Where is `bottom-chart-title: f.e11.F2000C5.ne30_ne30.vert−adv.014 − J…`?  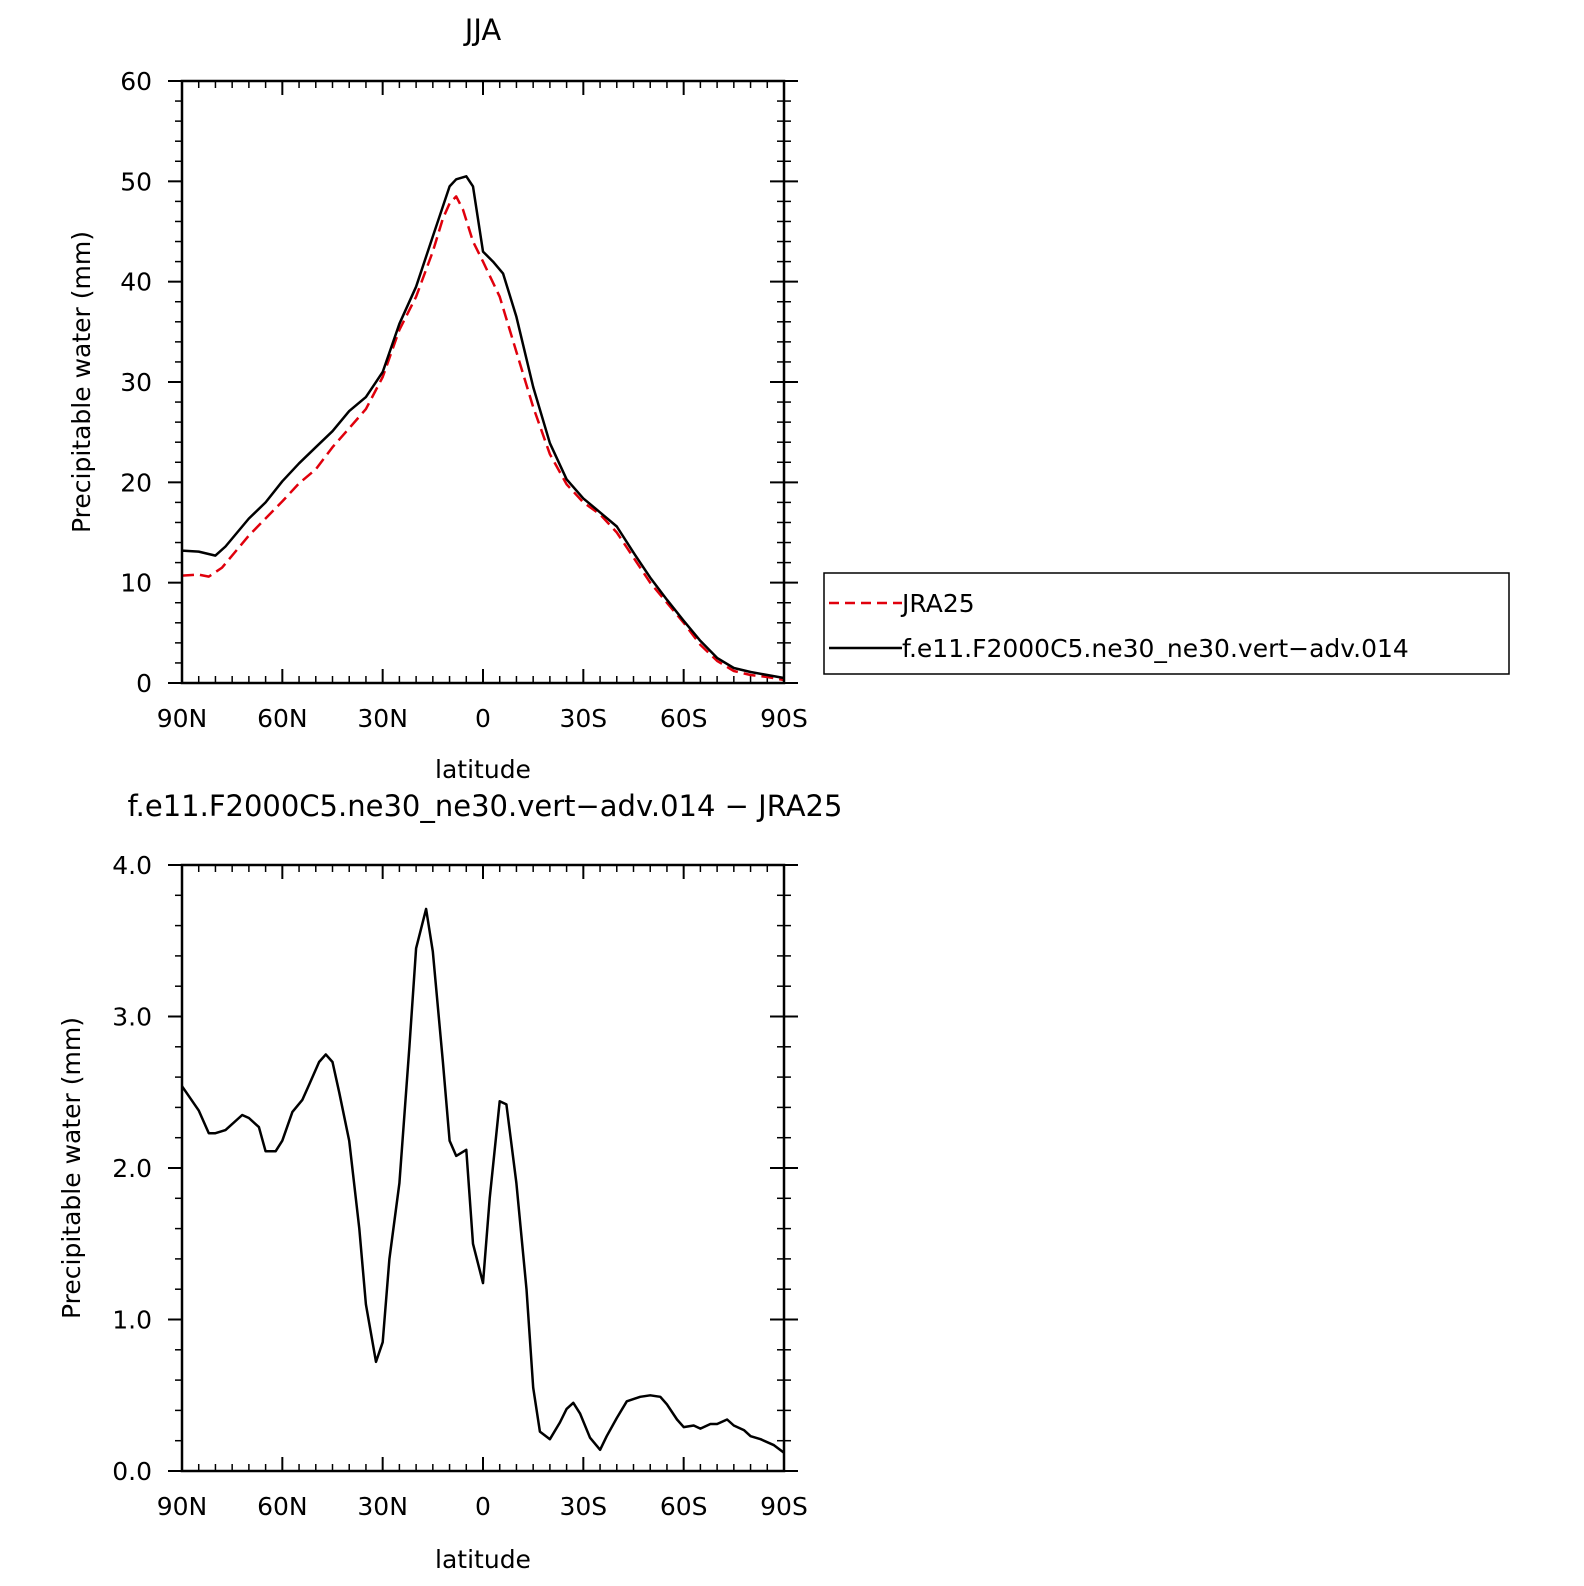 bottom-chart-title: f.e11.F2000C5.ne30_ne30.vert−adv.014 − J… is located at coordinates (485, 806).